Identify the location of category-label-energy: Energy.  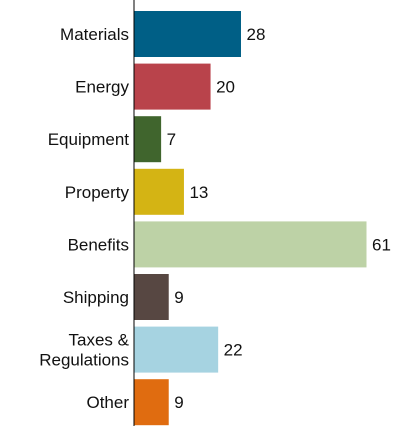
(102, 87).